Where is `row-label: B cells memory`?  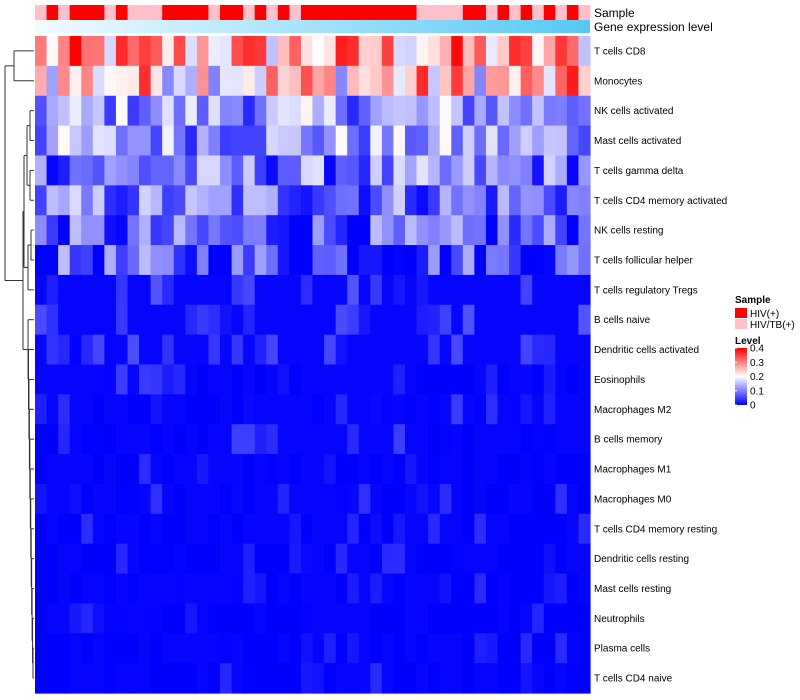 row-label: B cells memory is located at coordinates (628, 440).